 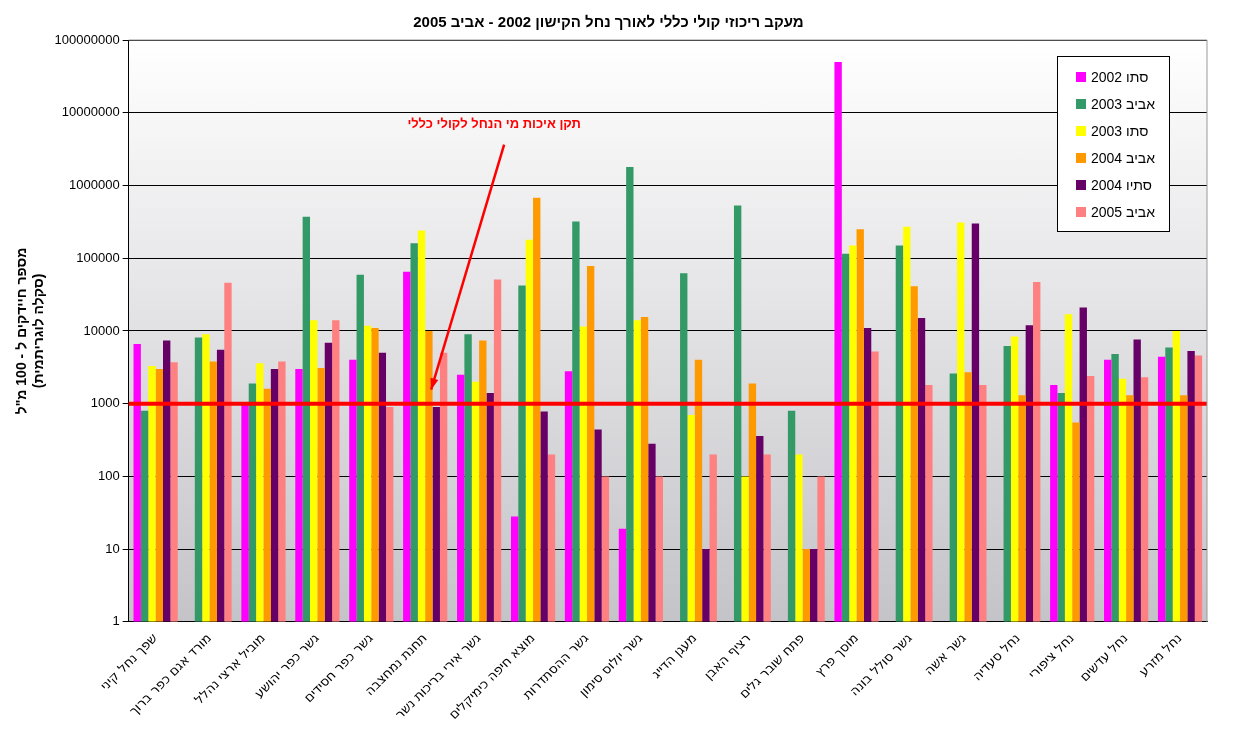 What do you see at coordinates (1120, 76) in the screenshot?
I see `legend-label: סתו 2002` at bounding box center [1120, 76].